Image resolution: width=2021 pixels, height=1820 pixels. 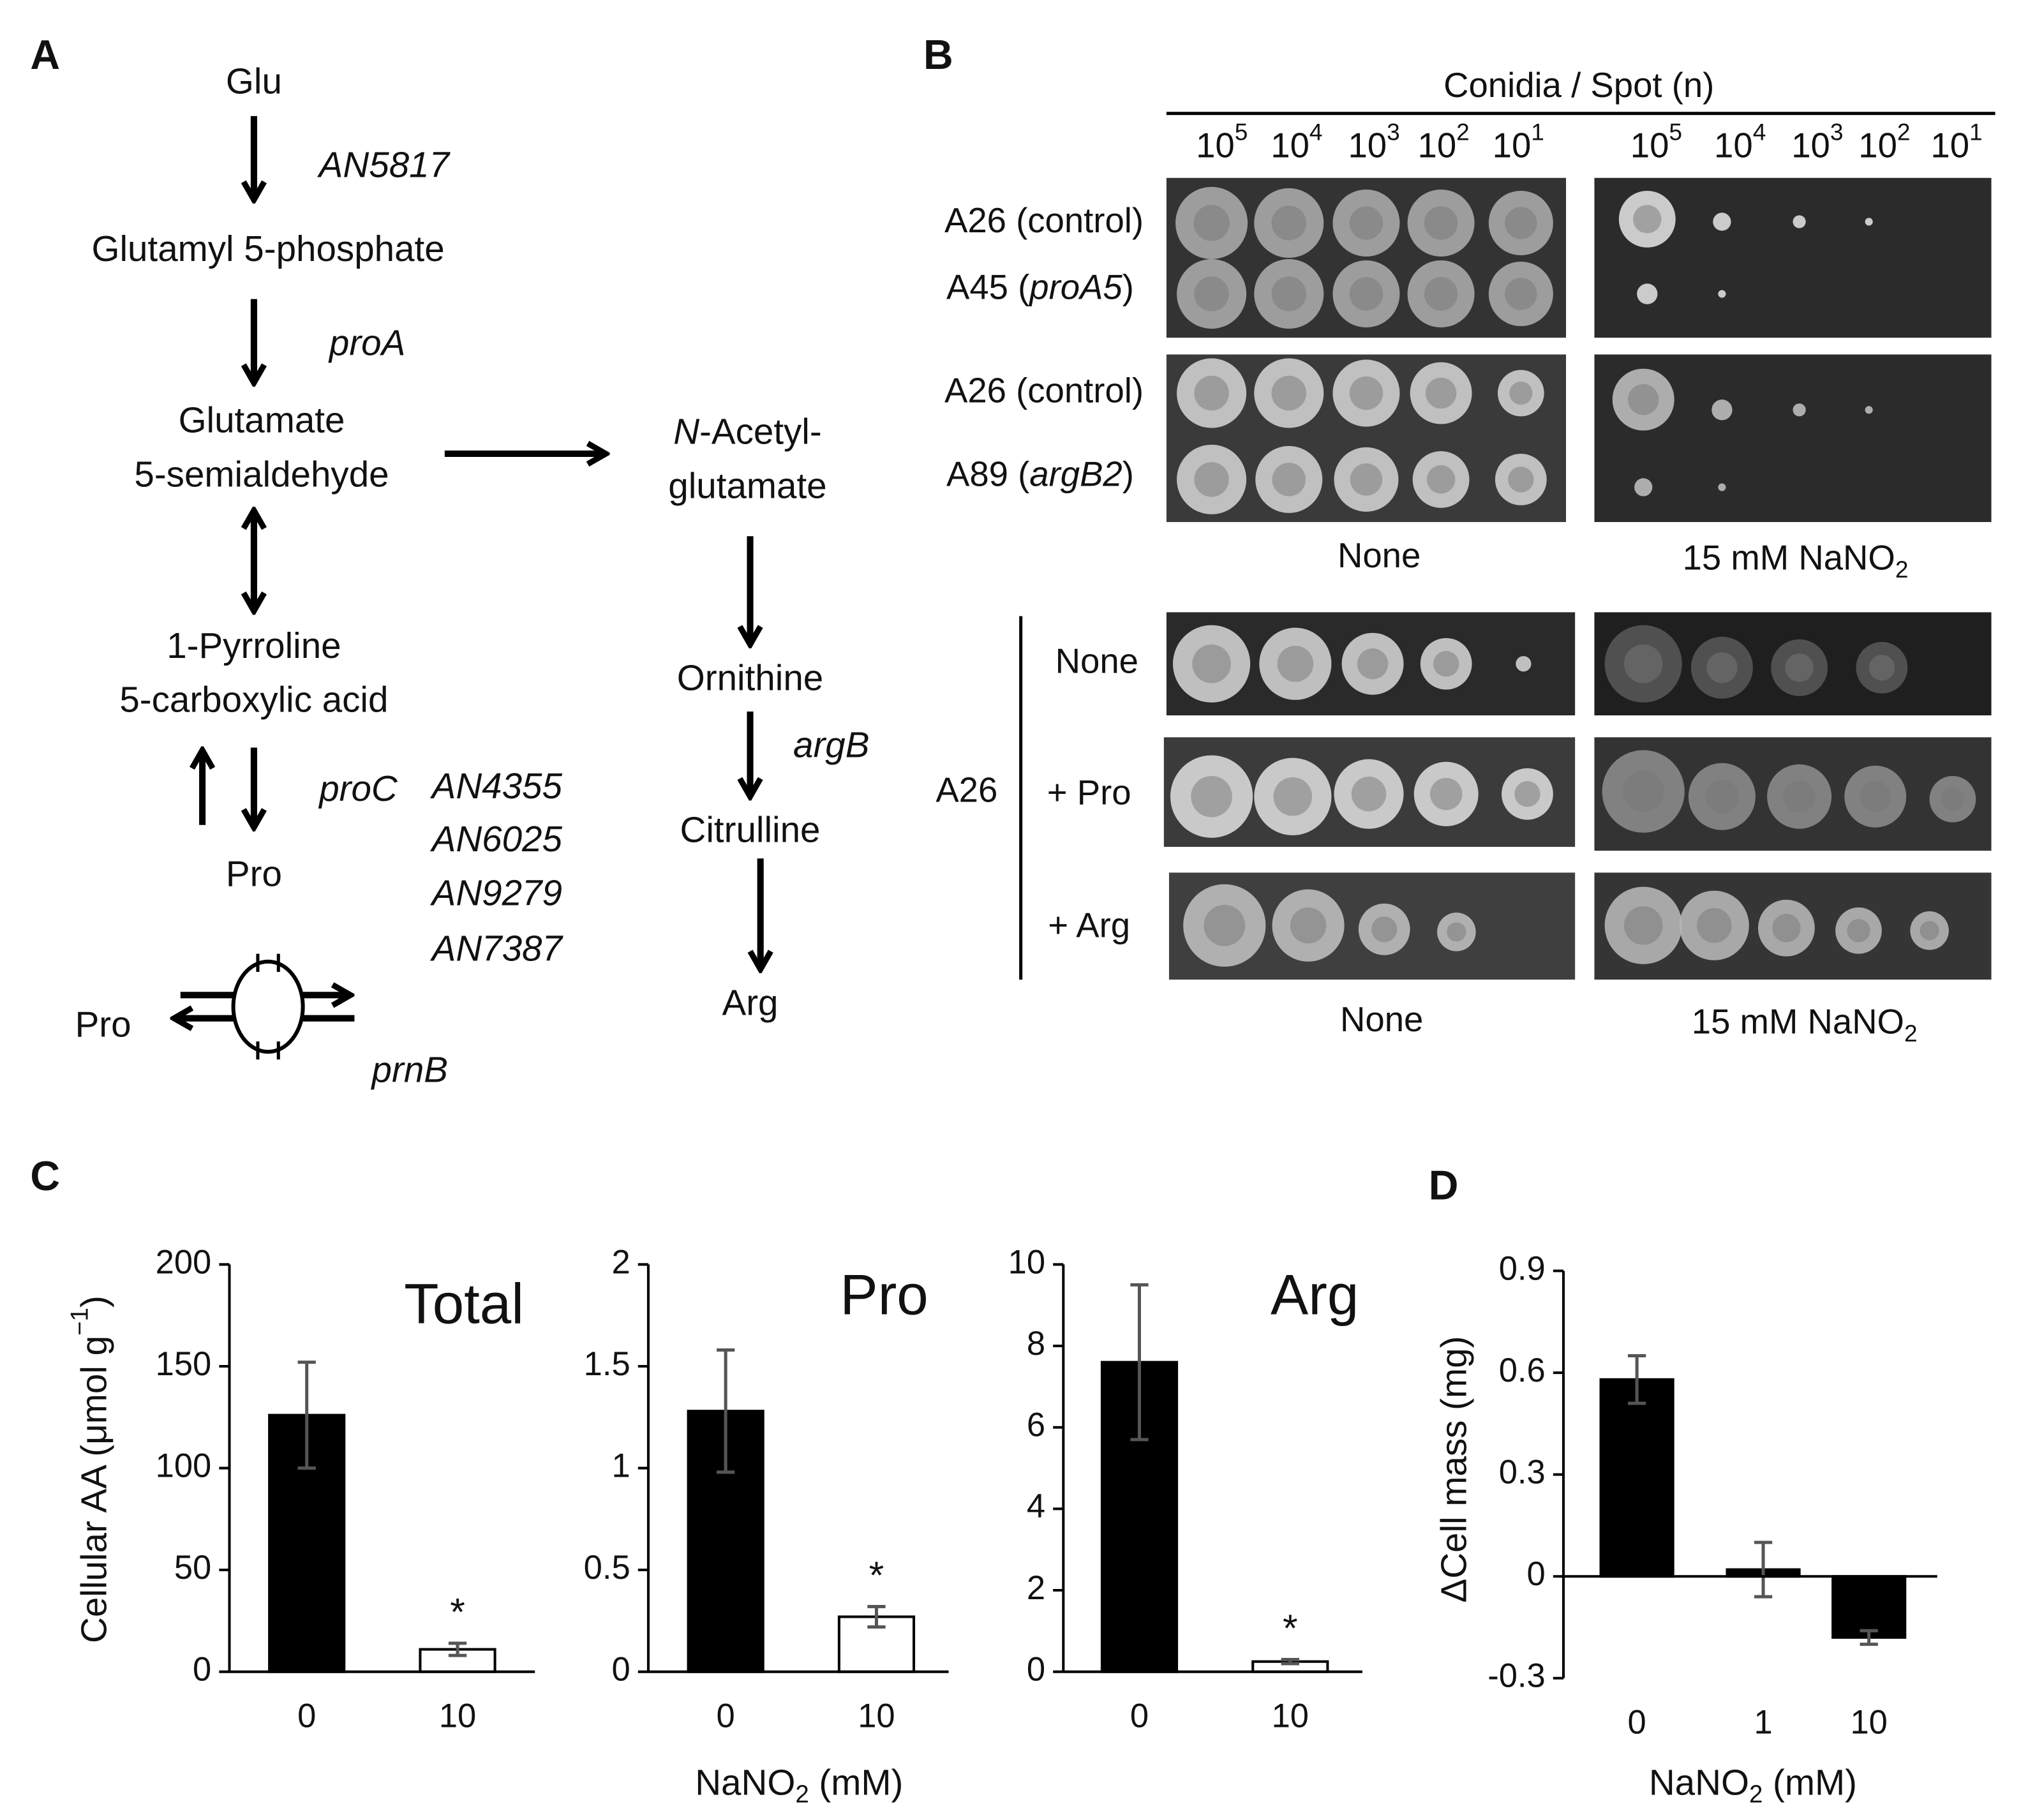 What do you see at coordinates (1522, 1370) in the screenshot?
I see `y-tick-label: 0.6` at bounding box center [1522, 1370].